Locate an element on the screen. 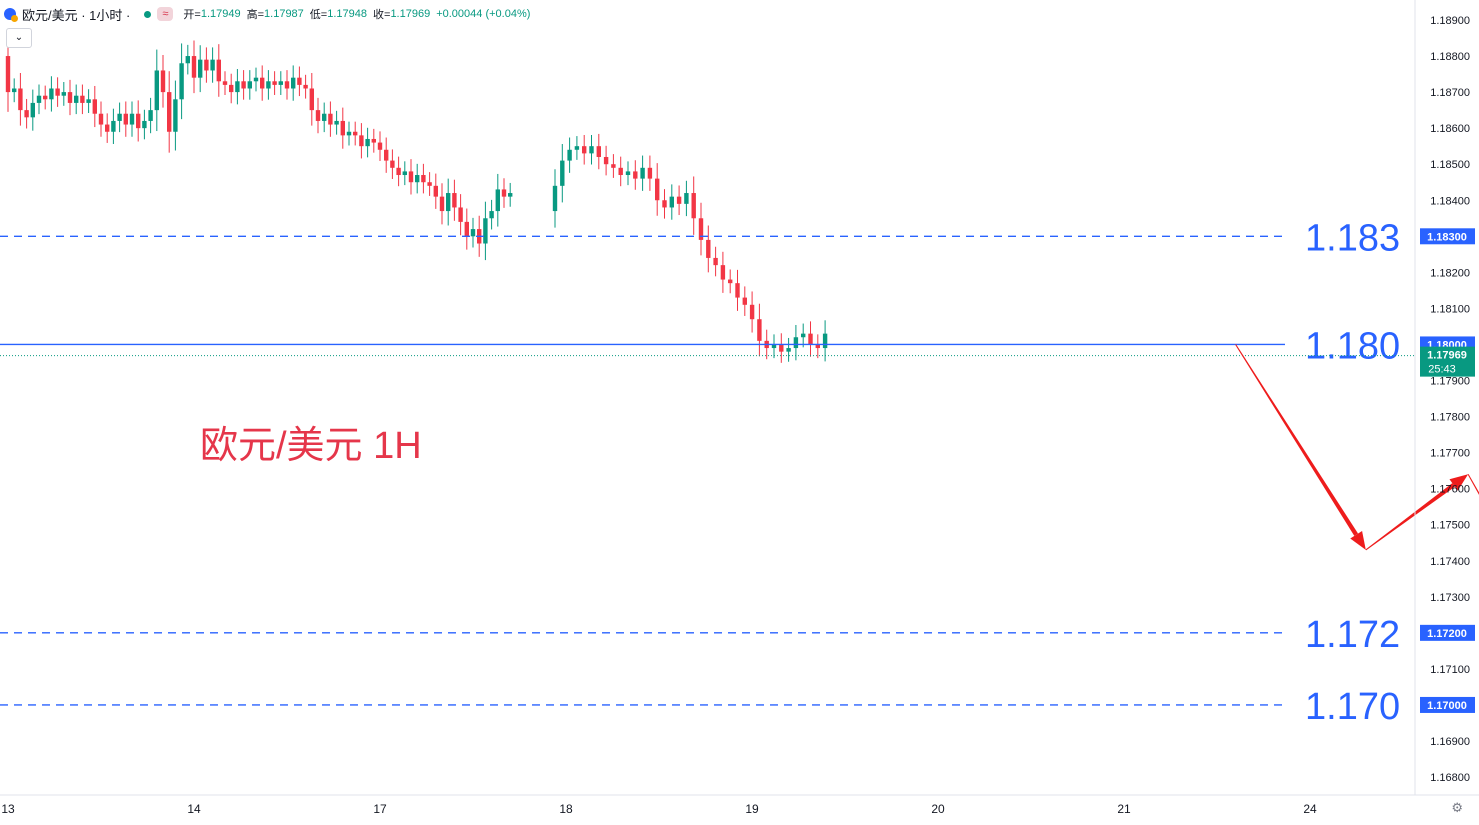 This screenshot has width=1479, height=825. y-tick-label: 1.17400 is located at coordinates (1450, 562).